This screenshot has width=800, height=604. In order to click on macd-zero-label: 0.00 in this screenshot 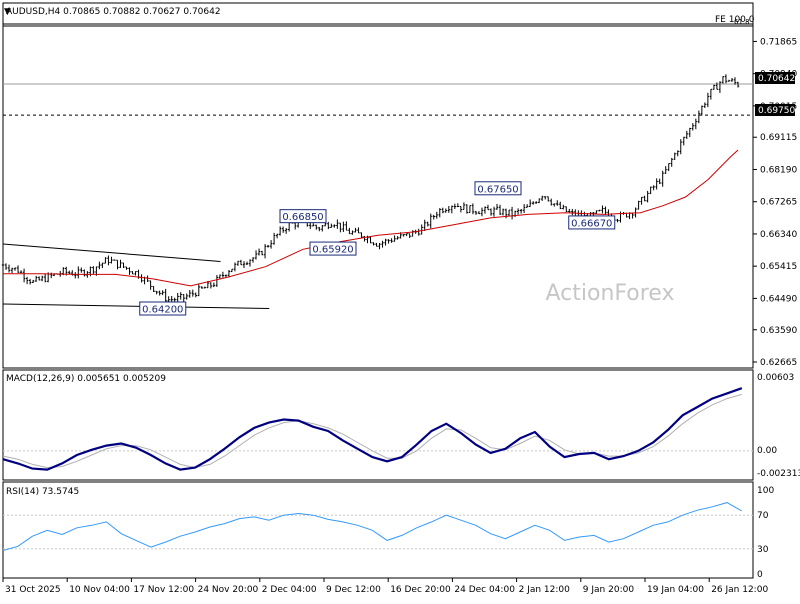, I will do `click(767, 451)`.